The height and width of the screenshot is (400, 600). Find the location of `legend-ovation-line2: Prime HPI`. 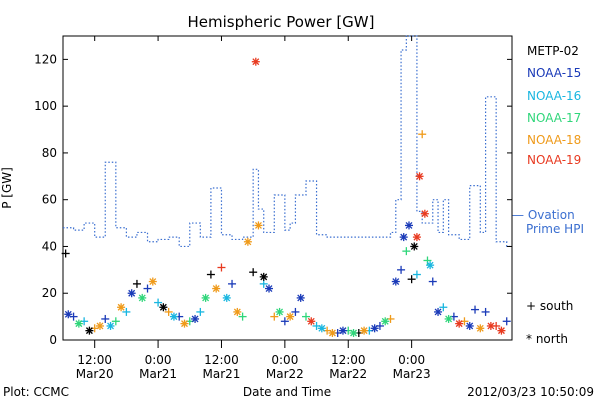

legend-ovation-line2: Prime HPI is located at coordinates (555, 229).